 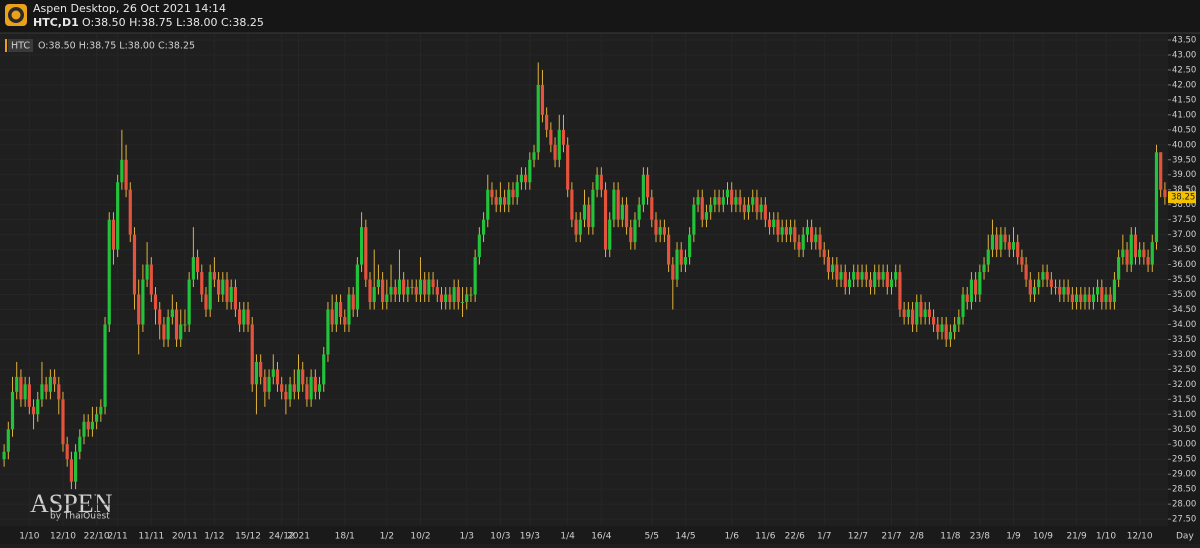 I want to click on legend-box, so click(x=20, y=45).